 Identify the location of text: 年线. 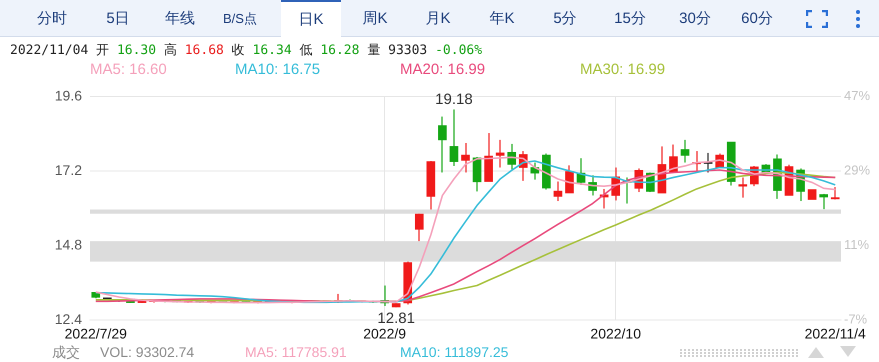
(180, 18).